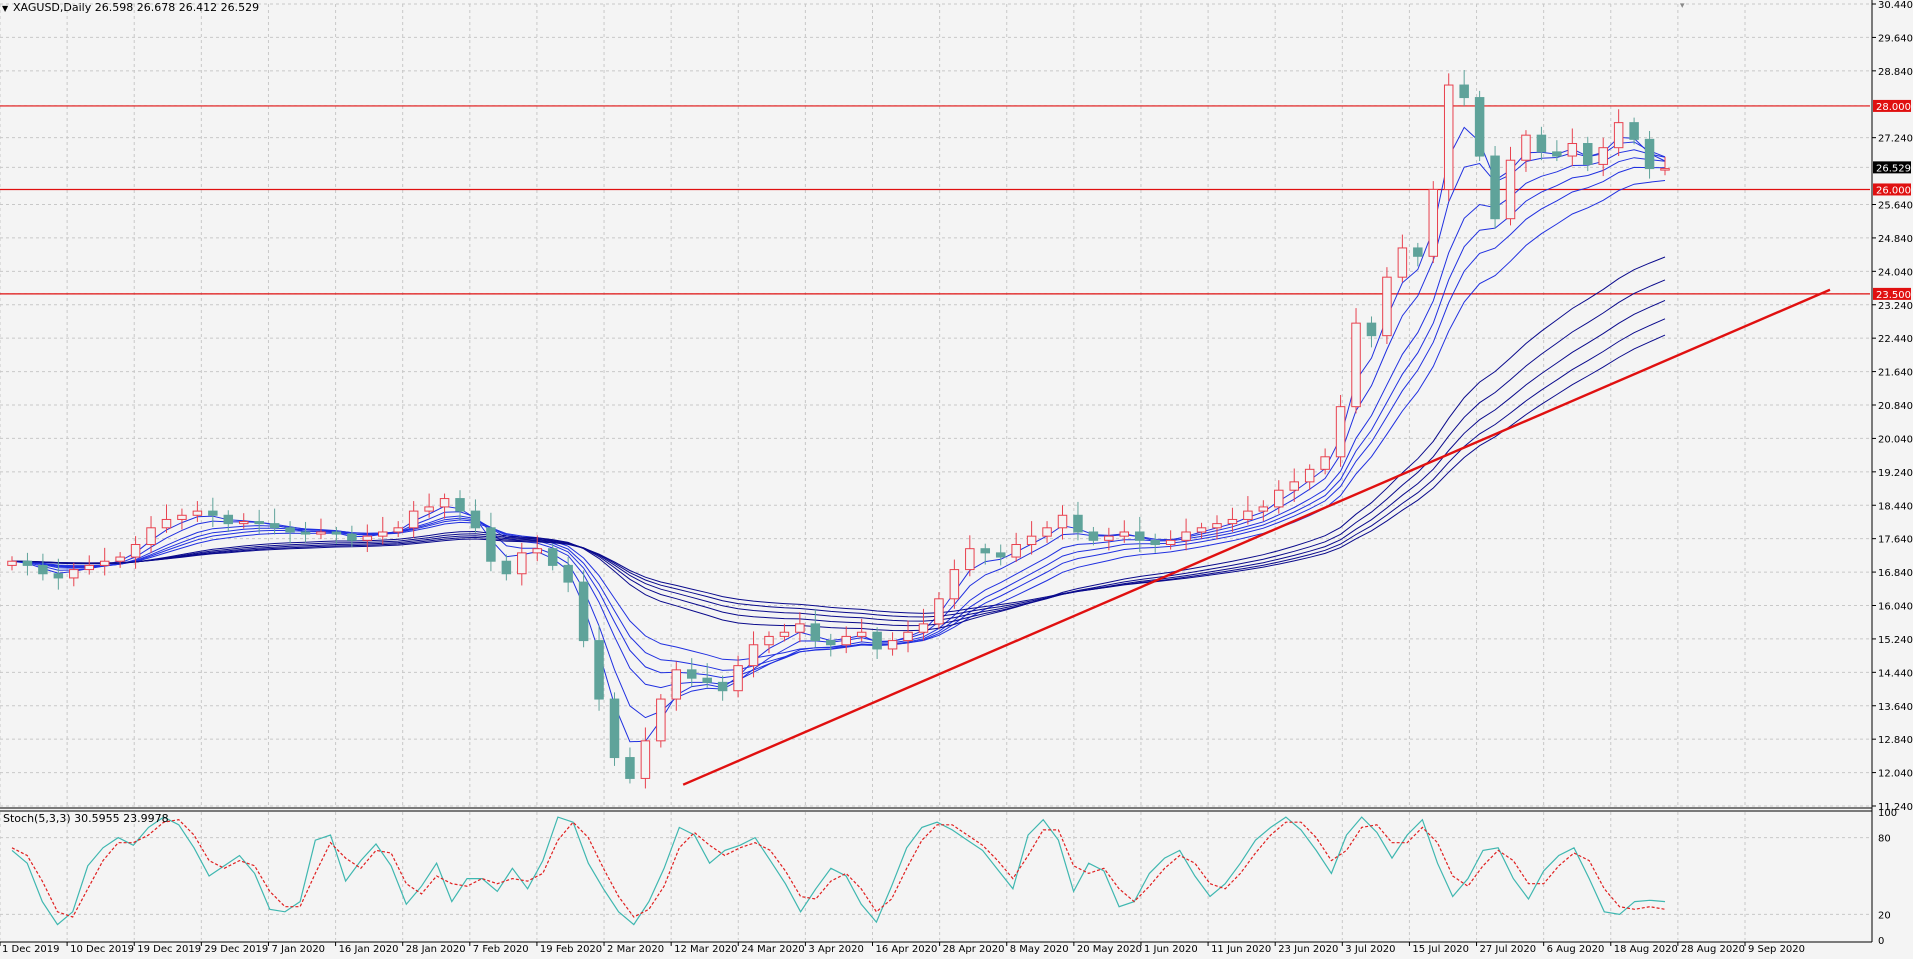  What do you see at coordinates (1895, 239) in the screenshot?
I see `price-tick-label: 24.840` at bounding box center [1895, 239].